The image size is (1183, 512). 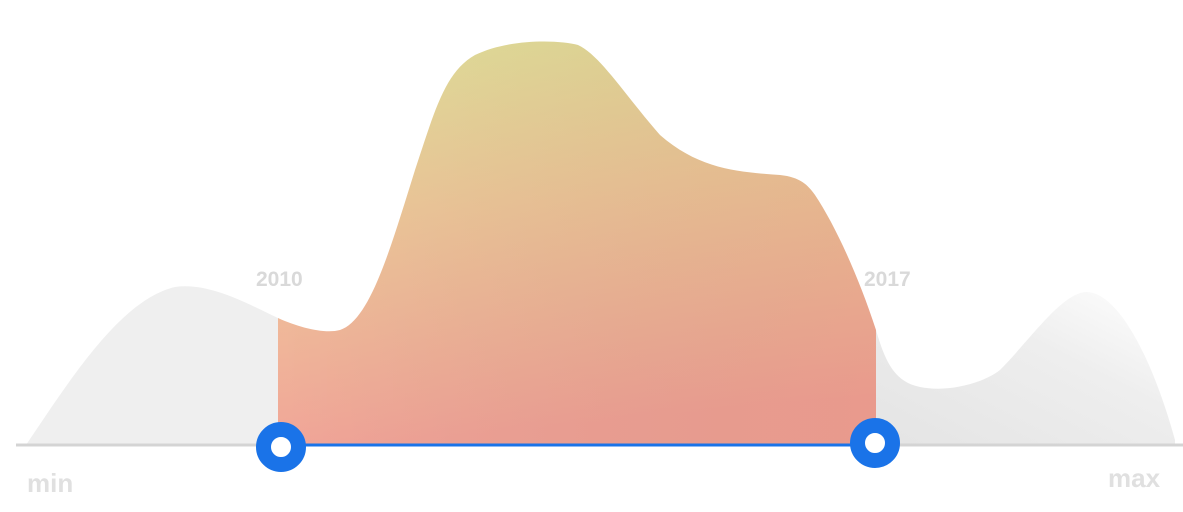 What do you see at coordinates (50, 483) in the screenshot?
I see `min-label: min` at bounding box center [50, 483].